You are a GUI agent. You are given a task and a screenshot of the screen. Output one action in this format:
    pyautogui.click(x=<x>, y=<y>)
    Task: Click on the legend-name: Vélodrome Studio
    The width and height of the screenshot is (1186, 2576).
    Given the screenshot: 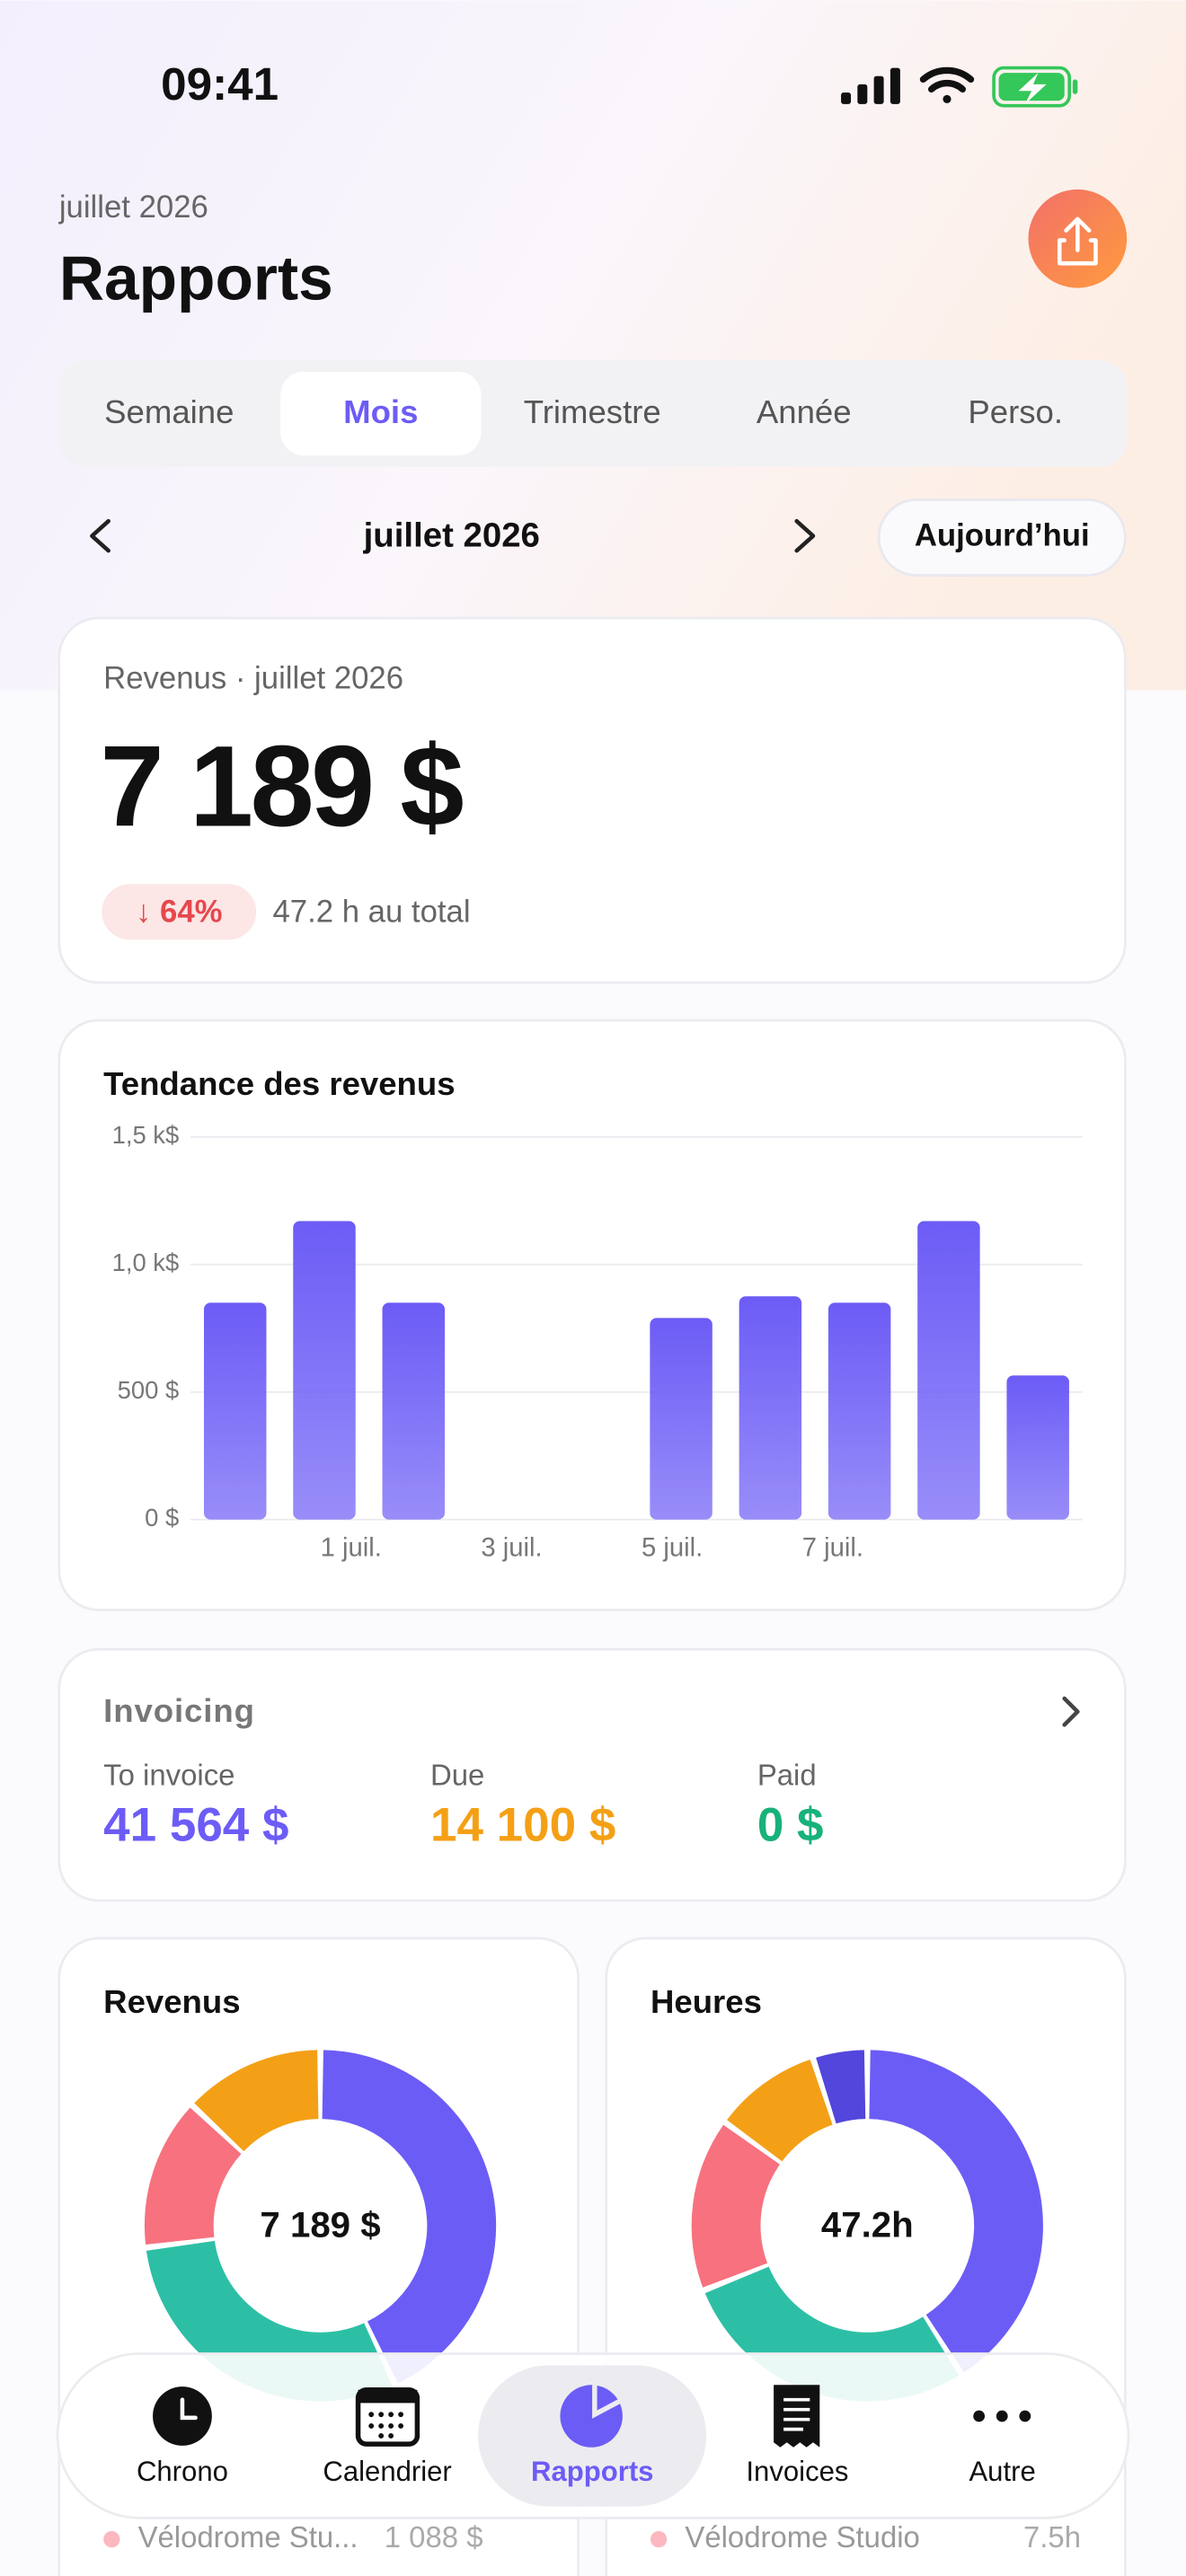 What is the action you would take?
    pyautogui.click(x=802, y=2537)
    